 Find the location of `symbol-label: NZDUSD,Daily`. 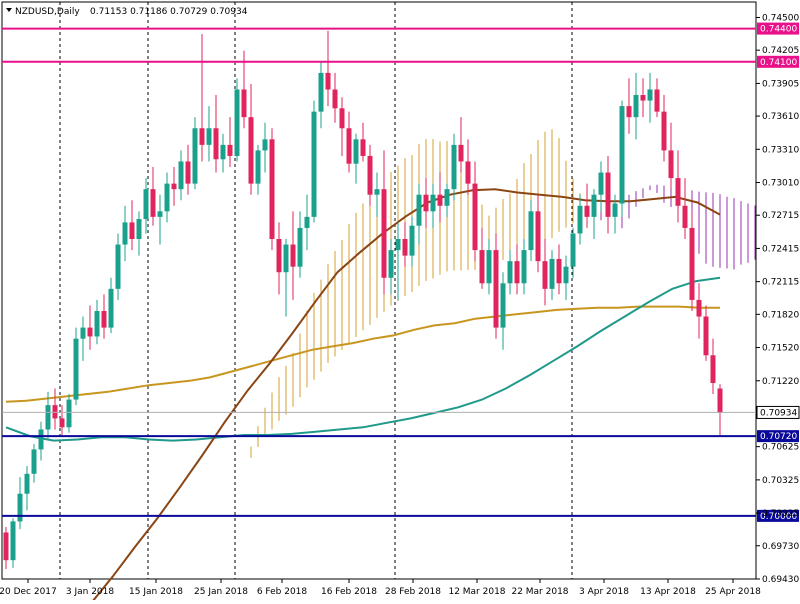

symbol-label: NZDUSD,Daily is located at coordinates (47, 12).